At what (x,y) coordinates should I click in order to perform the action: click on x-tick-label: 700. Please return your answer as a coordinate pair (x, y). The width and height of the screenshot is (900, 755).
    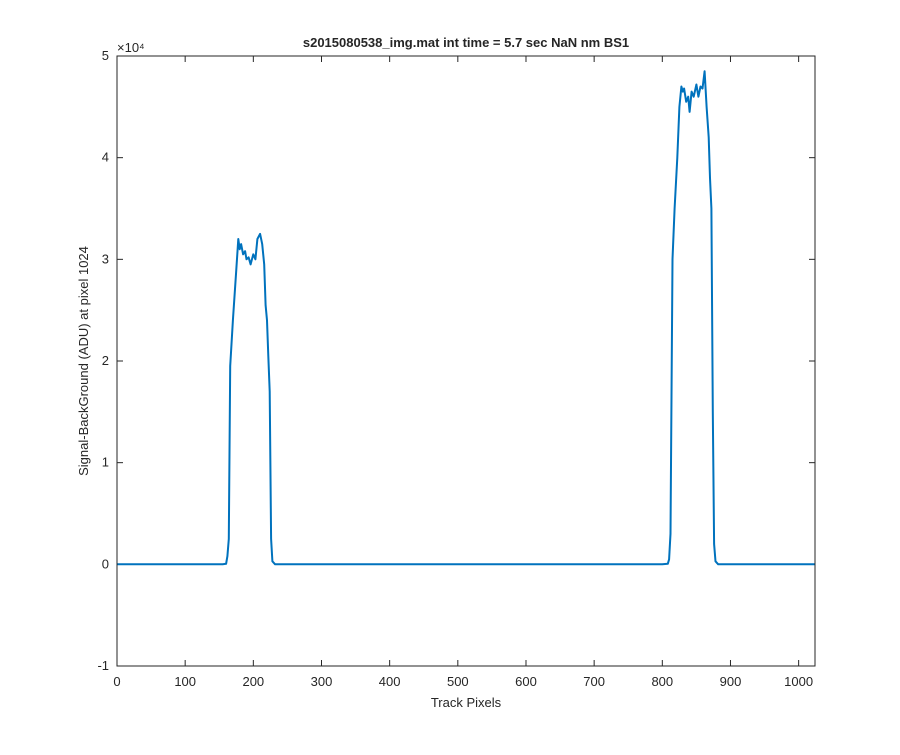
    Looking at the image, I should click on (594, 681).